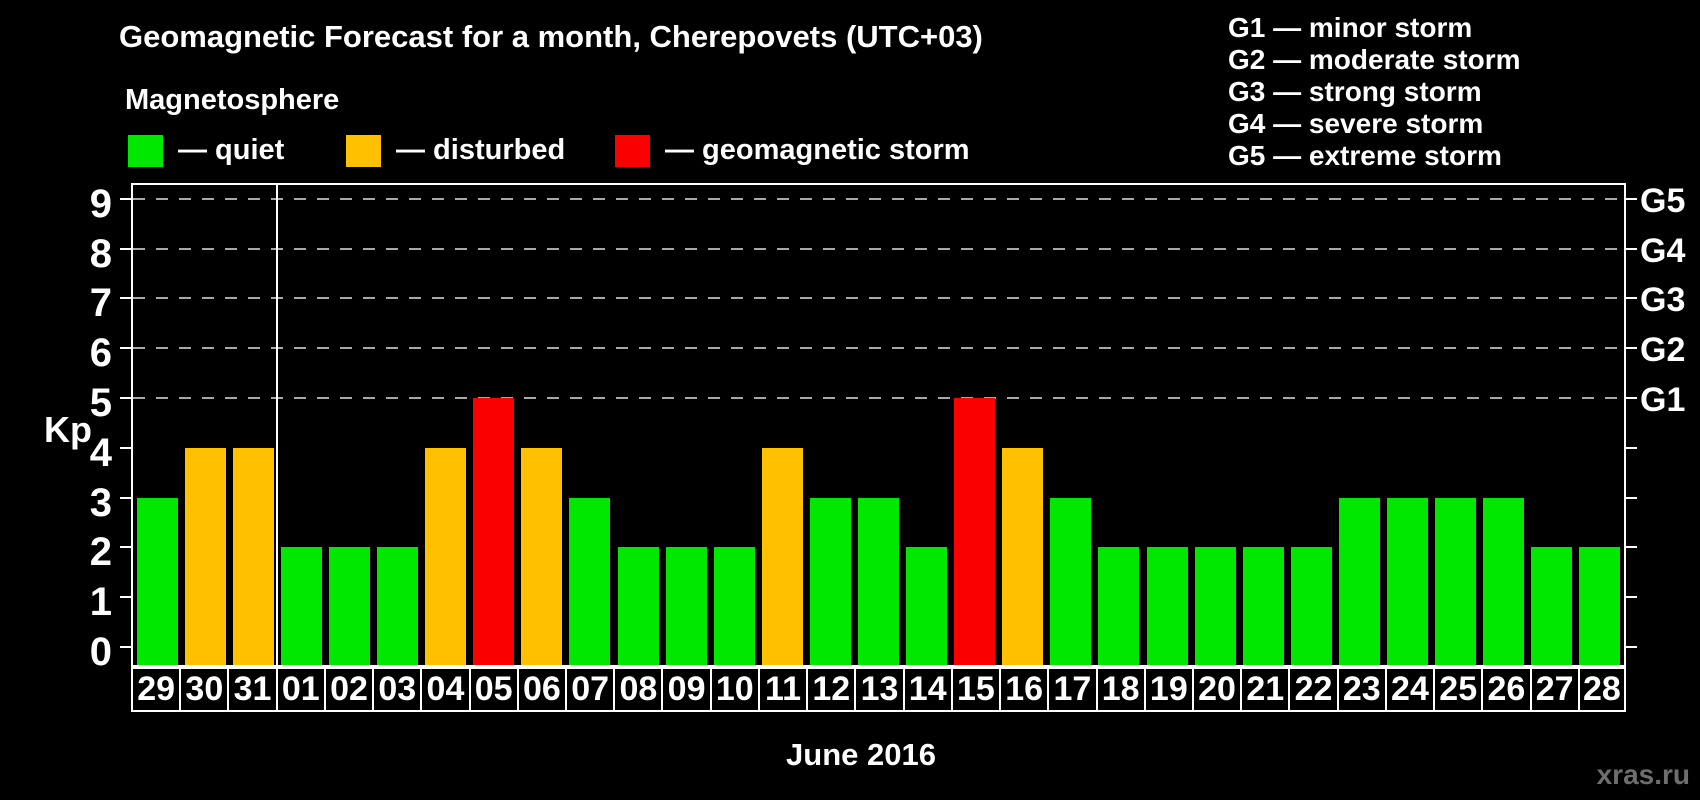 The image size is (1700, 800). I want to click on right-axis-label-g1: G1, so click(1663, 400).